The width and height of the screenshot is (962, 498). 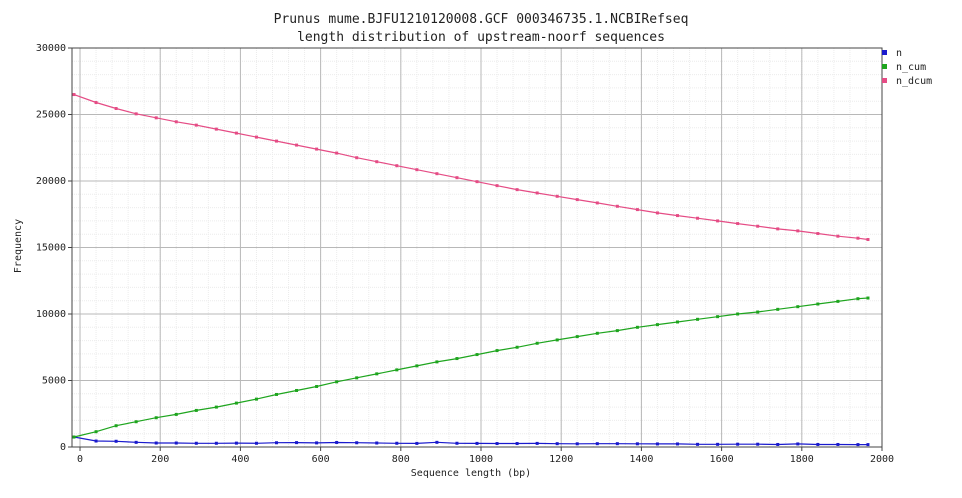 What do you see at coordinates (471, 473) in the screenshot?
I see `x-axis-label: Sequence length (bp)` at bounding box center [471, 473].